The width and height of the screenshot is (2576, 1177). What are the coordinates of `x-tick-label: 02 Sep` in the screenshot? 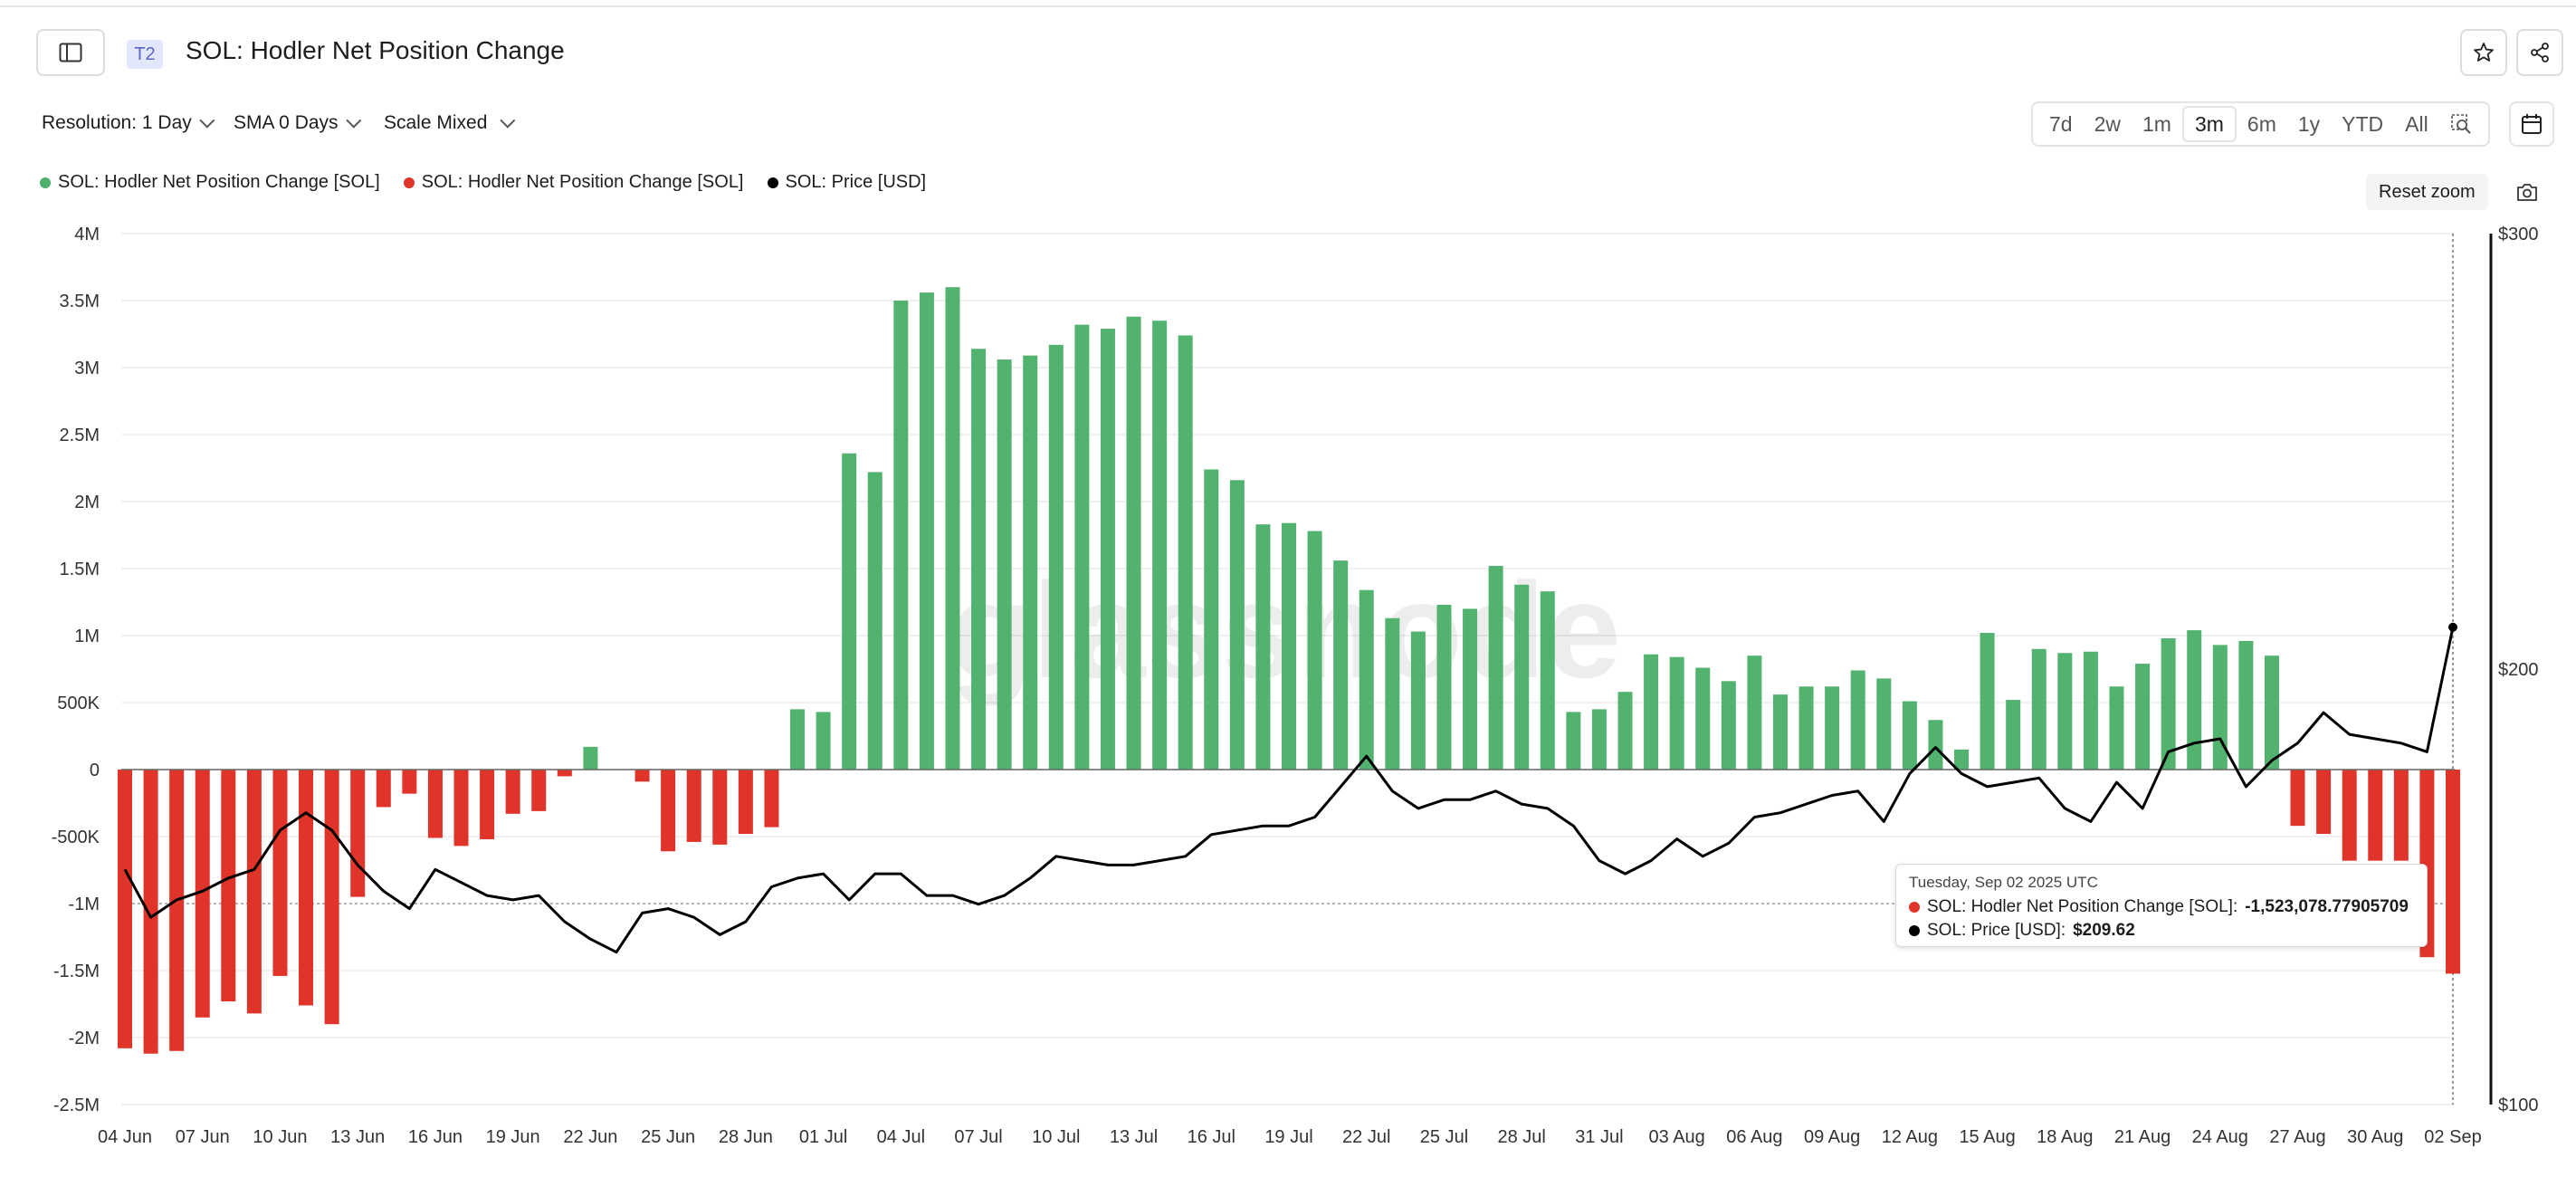 It's located at (2453, 1137).